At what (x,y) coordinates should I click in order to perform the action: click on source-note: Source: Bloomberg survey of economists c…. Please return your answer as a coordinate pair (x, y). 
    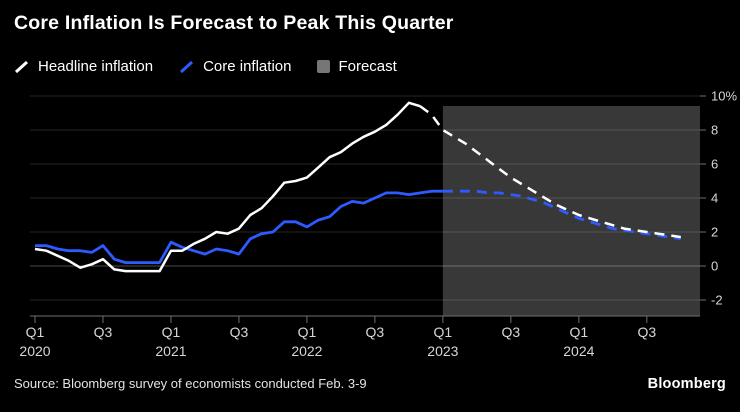
    Looking at the image, I should click on (190, 383).